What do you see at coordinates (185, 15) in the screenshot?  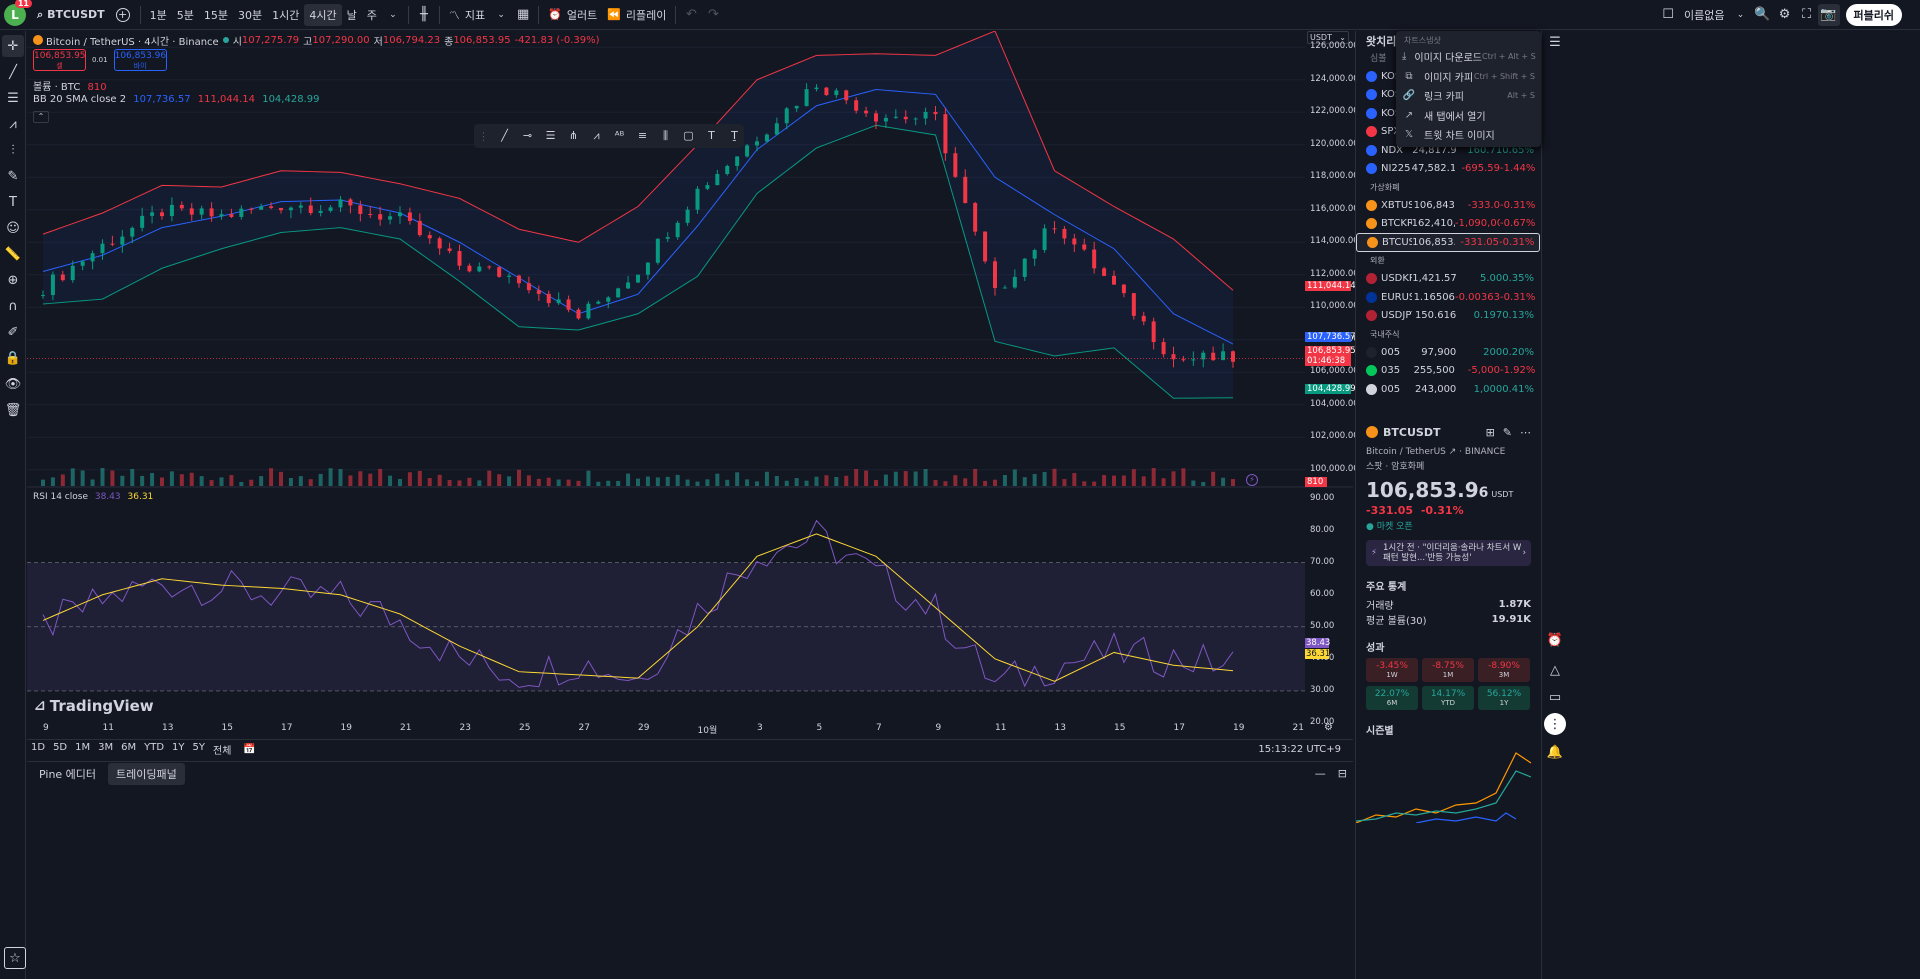 I see `interval-1: 5분` at bounding box center [185, 15].